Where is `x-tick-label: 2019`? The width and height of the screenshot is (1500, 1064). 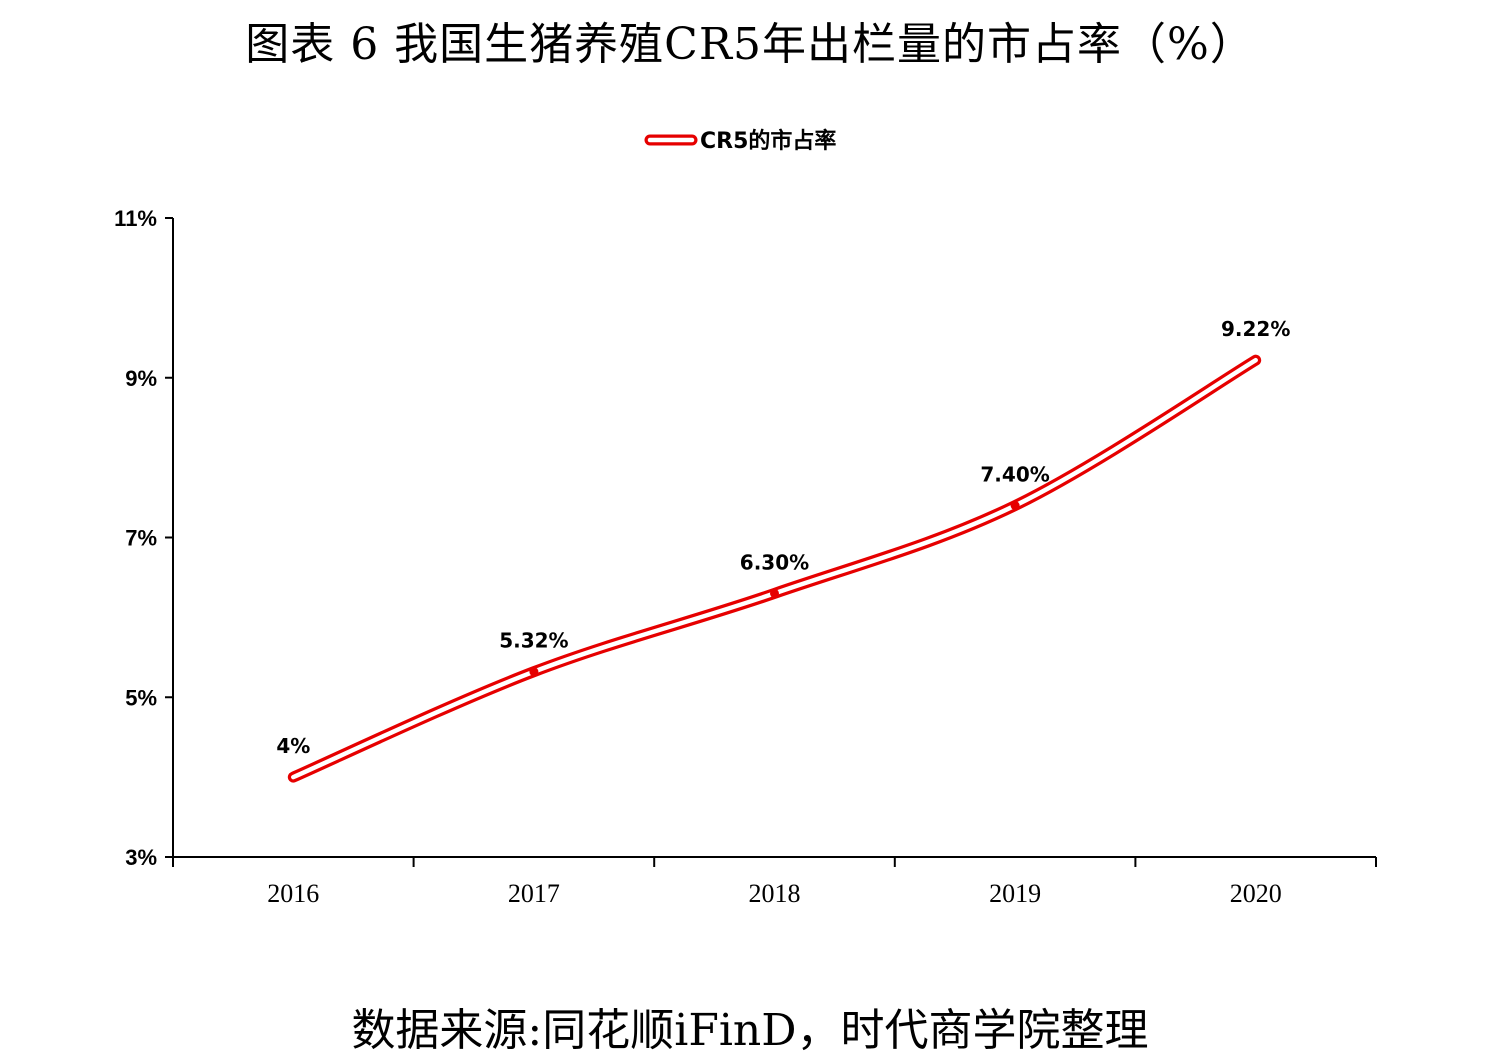
x-tick-label: 2019 is located at coordinates (1015, 893).